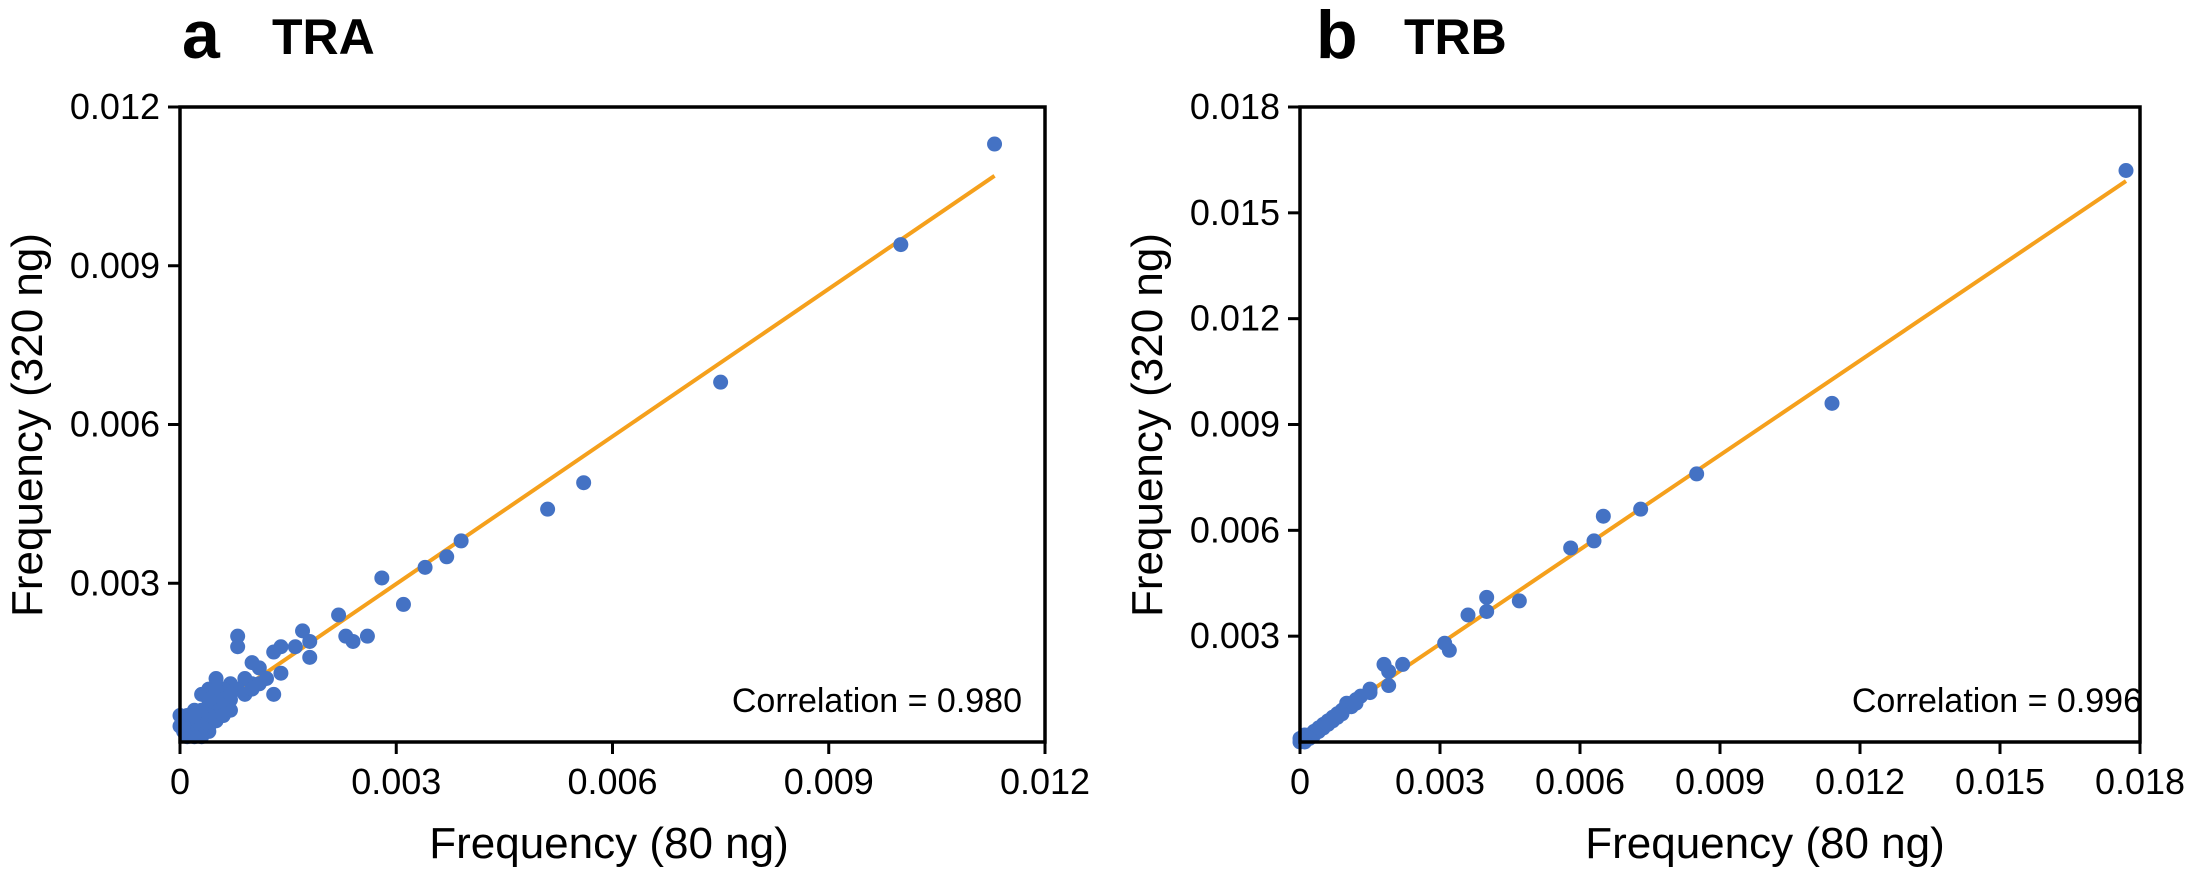 The height and width of the screenshot is (871, 2188). What do you see at coordinates (1997, 701) in the screenshot?
I see `panel-b-correlation-annotation: Correlation = 0.996` at bounding box center [1997, 701].